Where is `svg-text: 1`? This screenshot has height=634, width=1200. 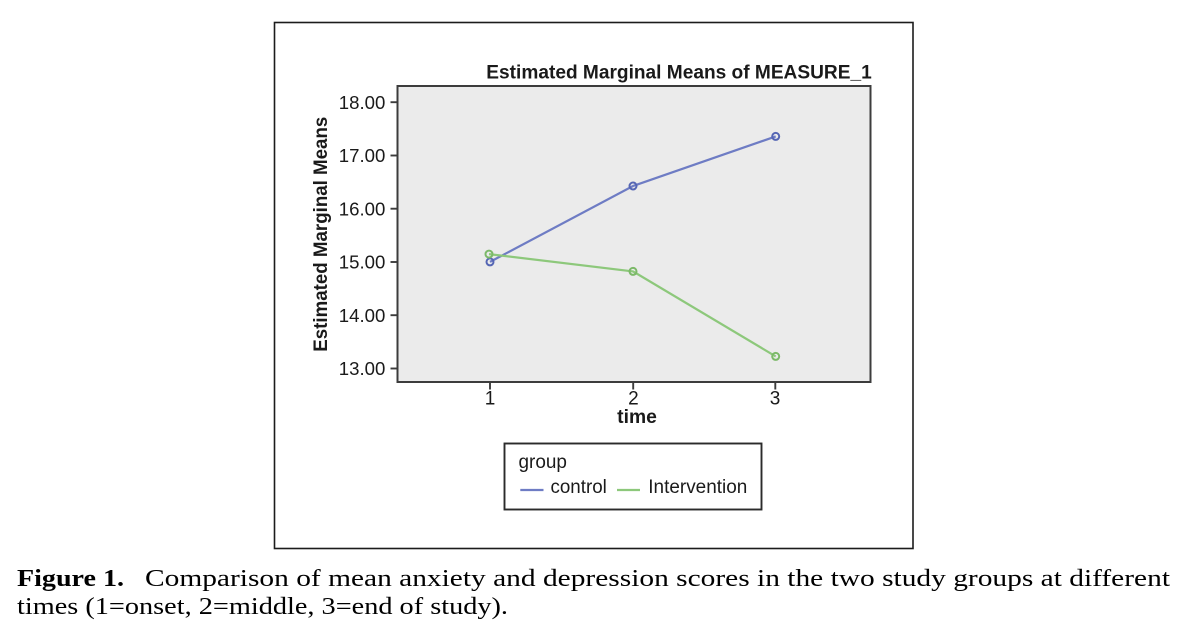 svg-text: 1 is located at coordinates (490, 398).